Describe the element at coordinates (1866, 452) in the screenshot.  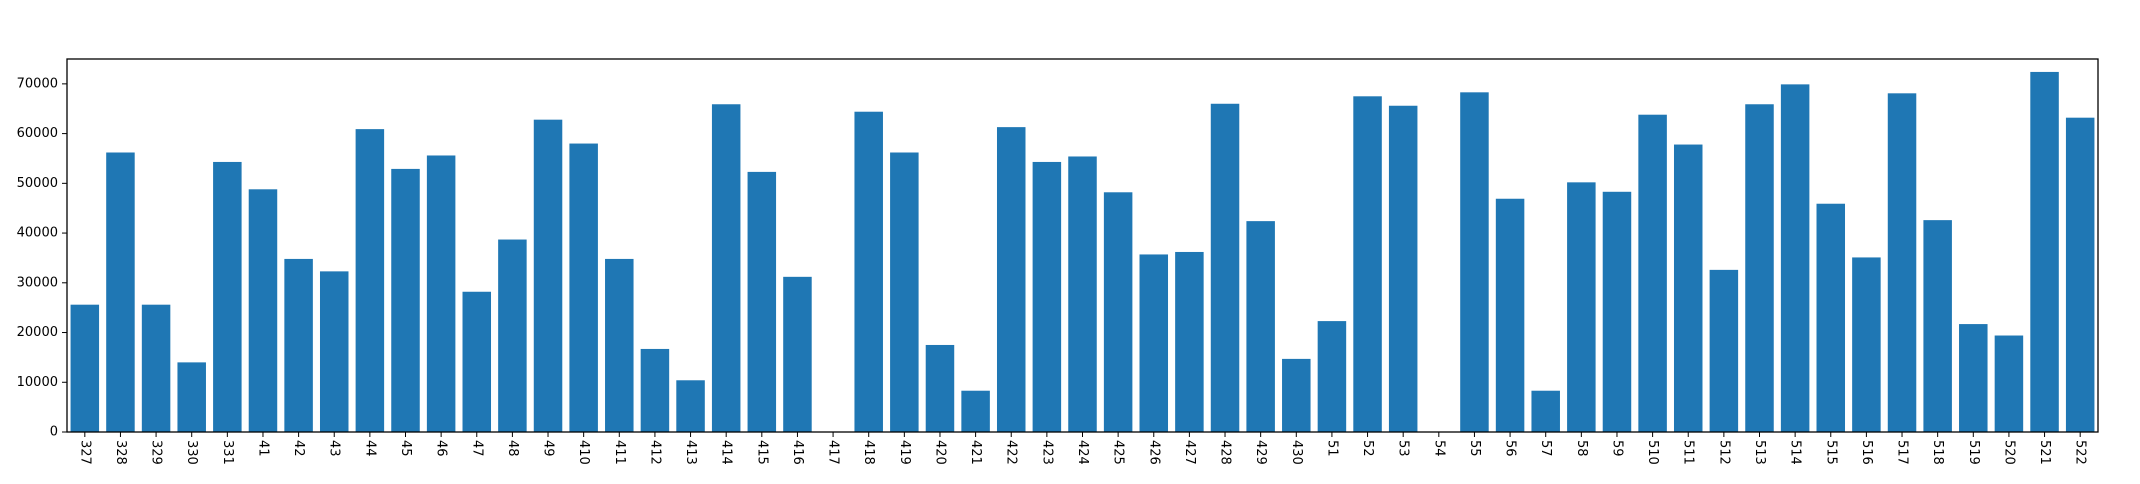
I see `x-tick-label: 516` at that location.